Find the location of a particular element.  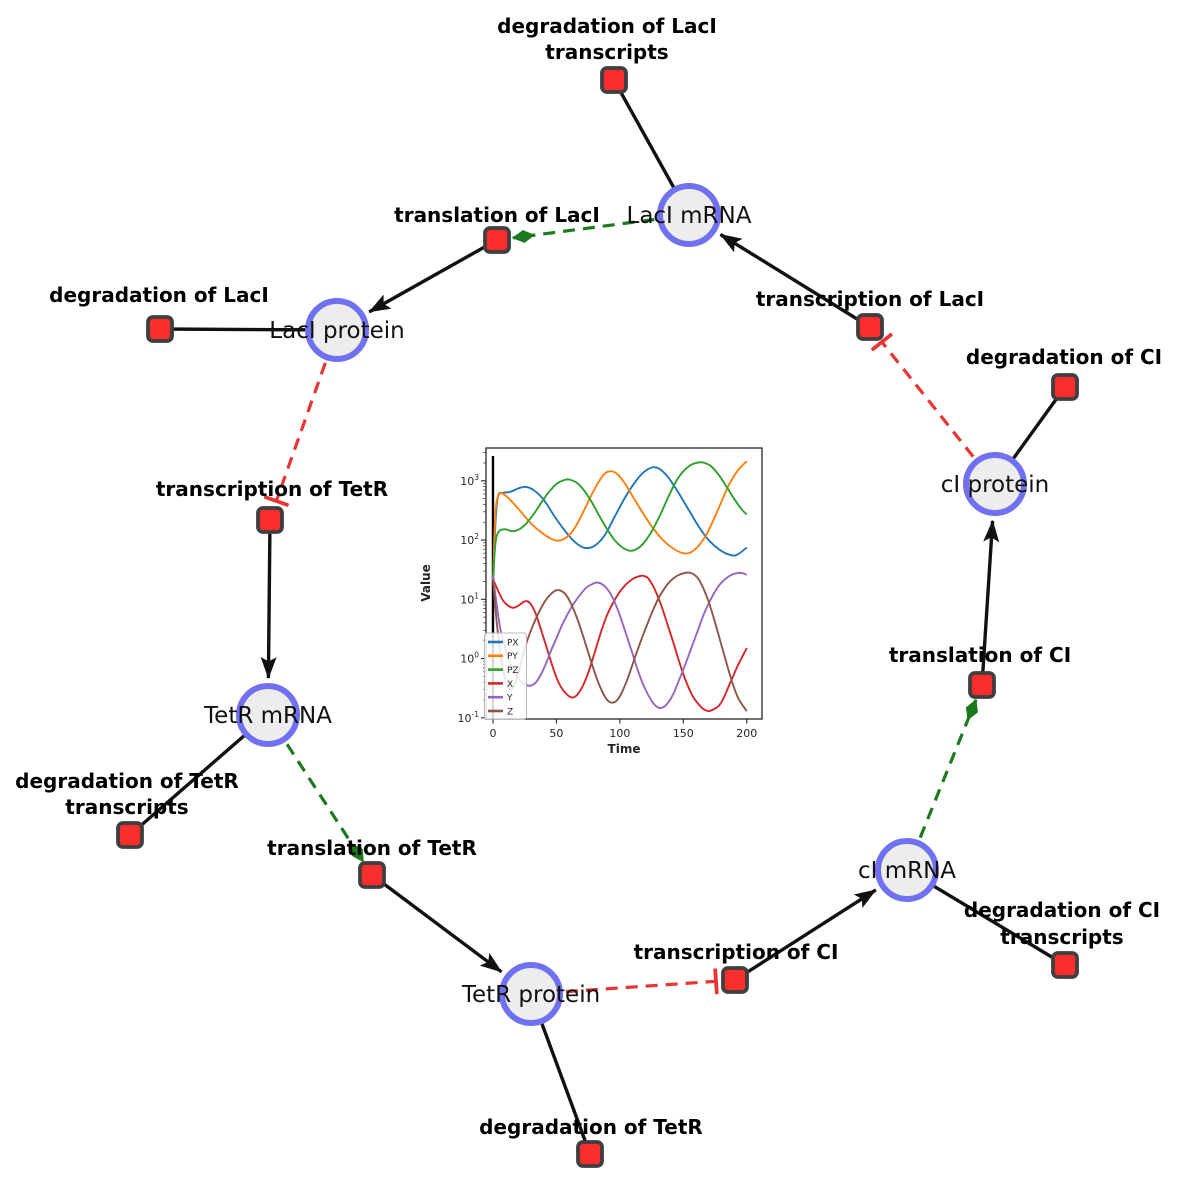

reaction-label: translation of LacI is located at coordinates (497, 215).